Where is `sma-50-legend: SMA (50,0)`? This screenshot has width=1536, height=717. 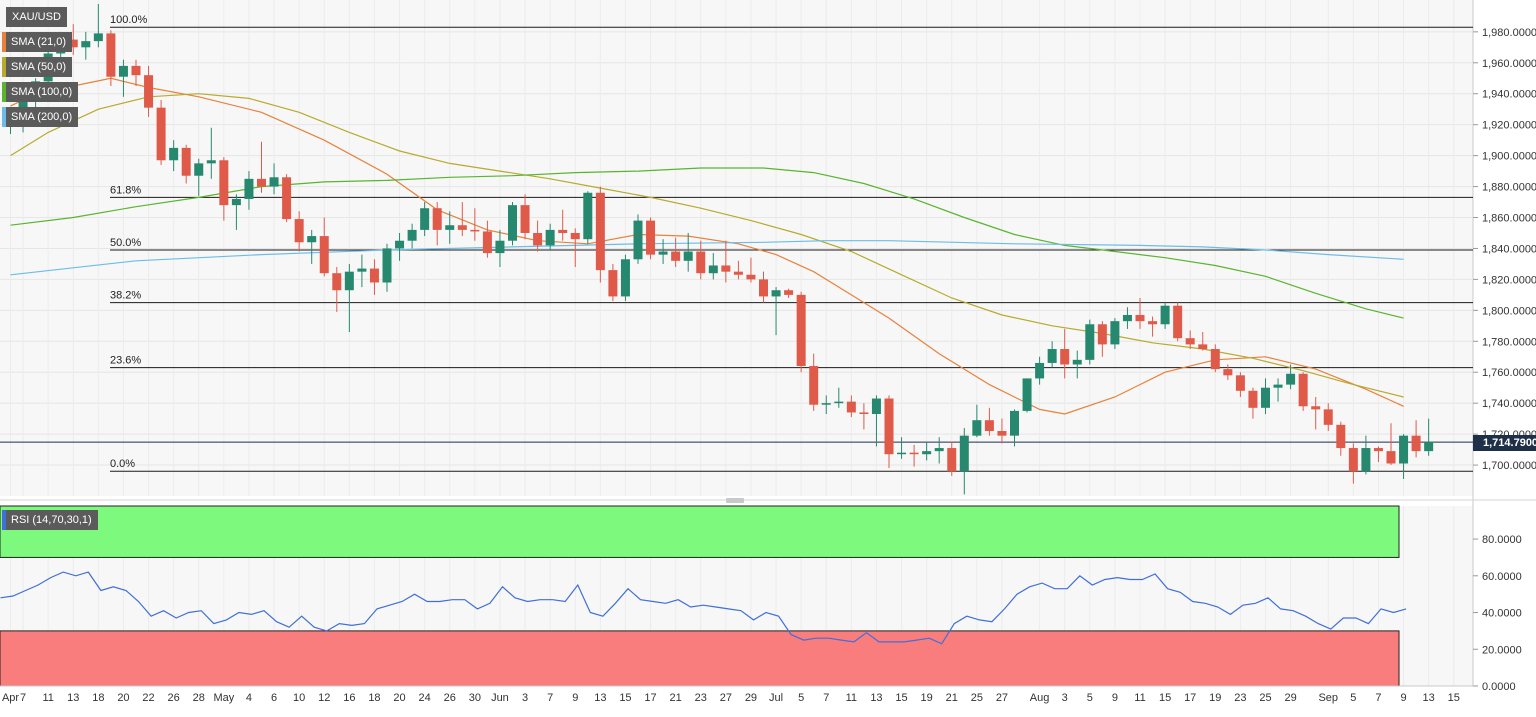
sma-50-legend: SMA (50,0) is located at coordinates (37, 67).